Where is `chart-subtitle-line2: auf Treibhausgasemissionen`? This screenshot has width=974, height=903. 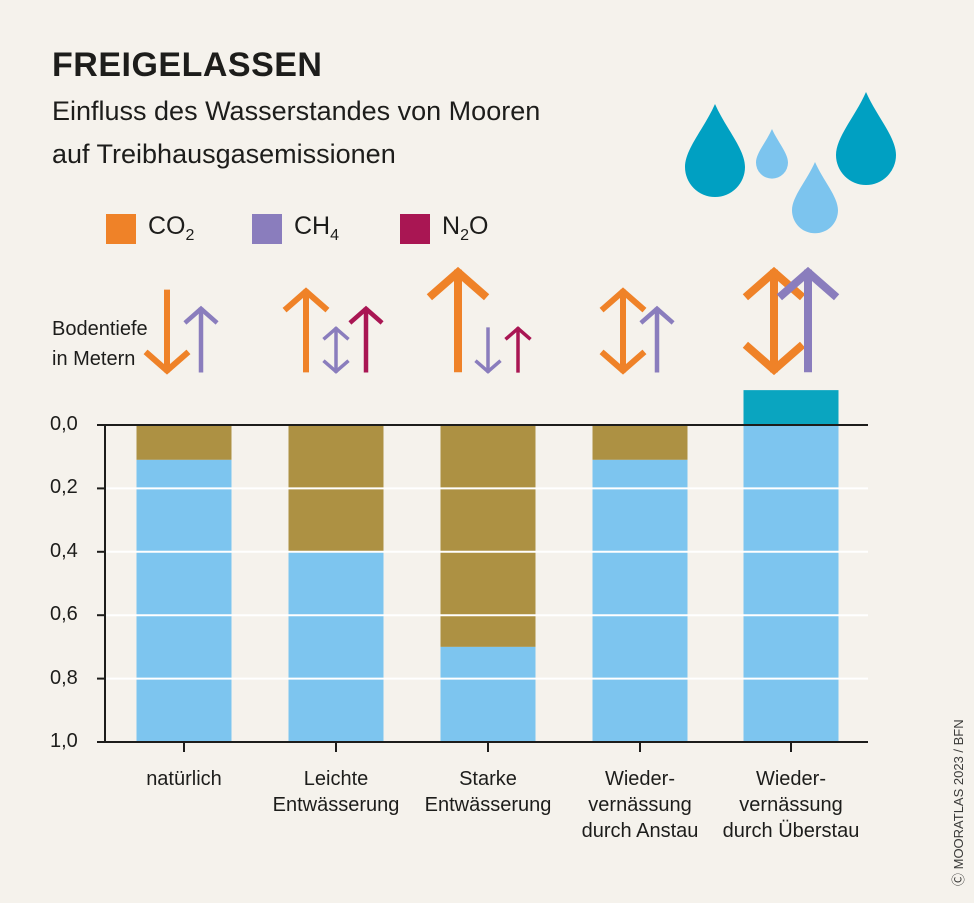
chart-subtitle-line2: auf Treibhausgasemissionen is located at coordinates (224, 154).